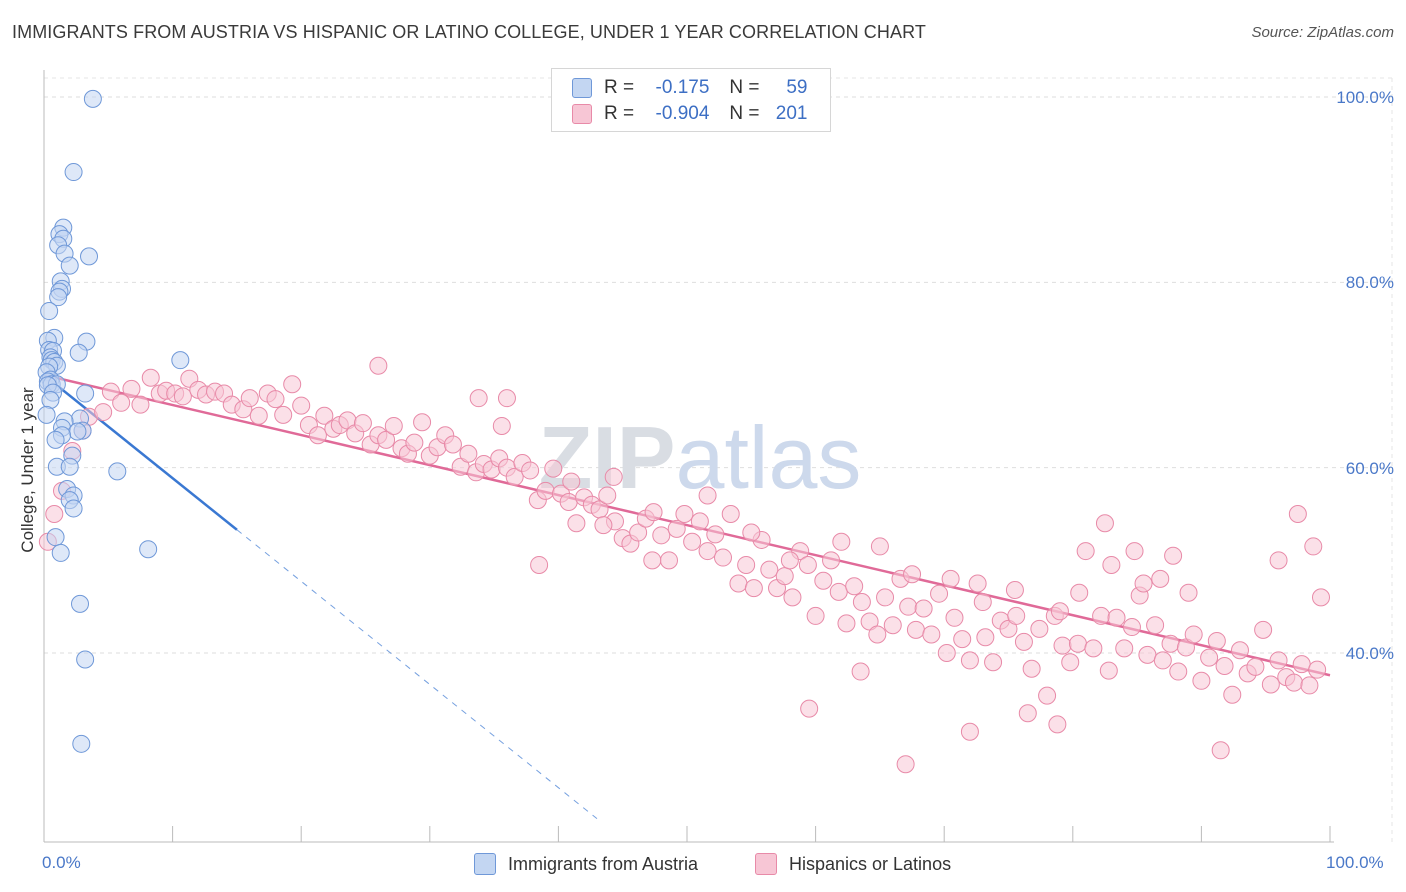  I want to click on legend-item-austria: Immigrants from Austria, so click(586, 864).